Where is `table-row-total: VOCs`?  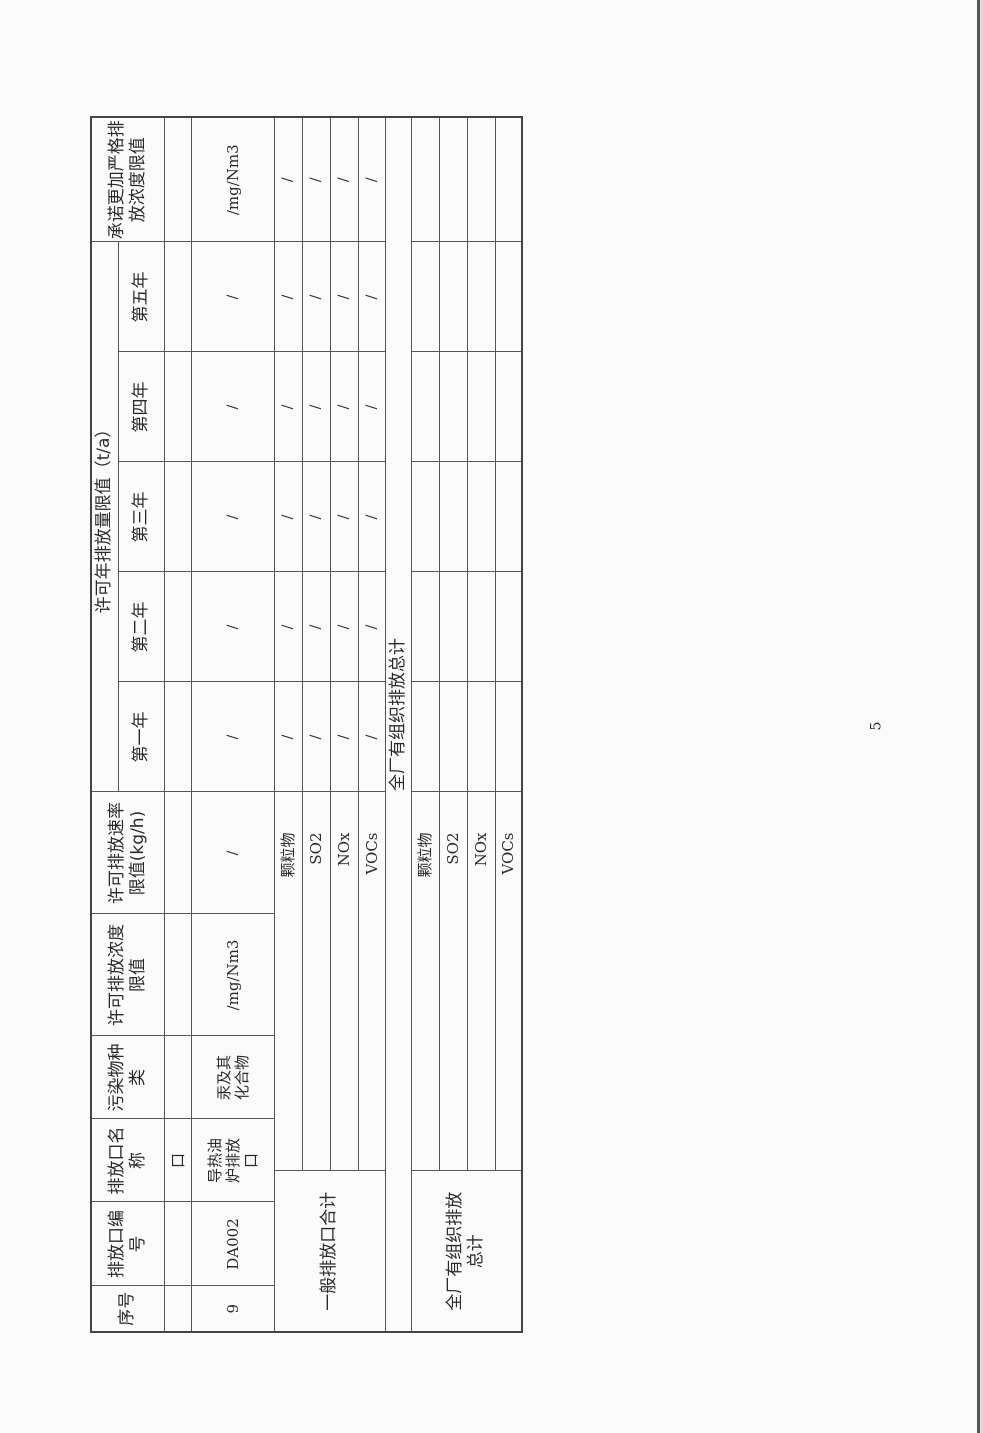
table-row-total: VOCs is located at coordinates (508, 724).